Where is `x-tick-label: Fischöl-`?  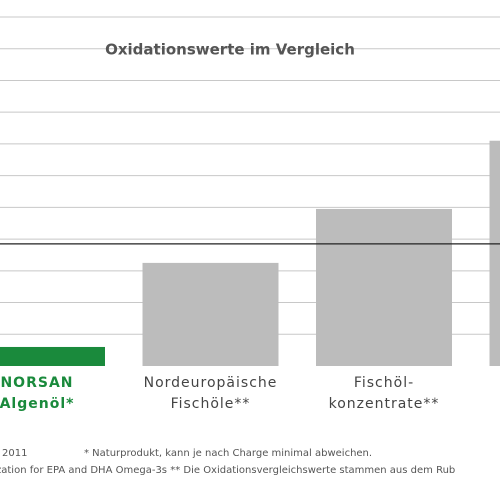 x-tick-label: Fischöl- is located at coordinates (384, 383).